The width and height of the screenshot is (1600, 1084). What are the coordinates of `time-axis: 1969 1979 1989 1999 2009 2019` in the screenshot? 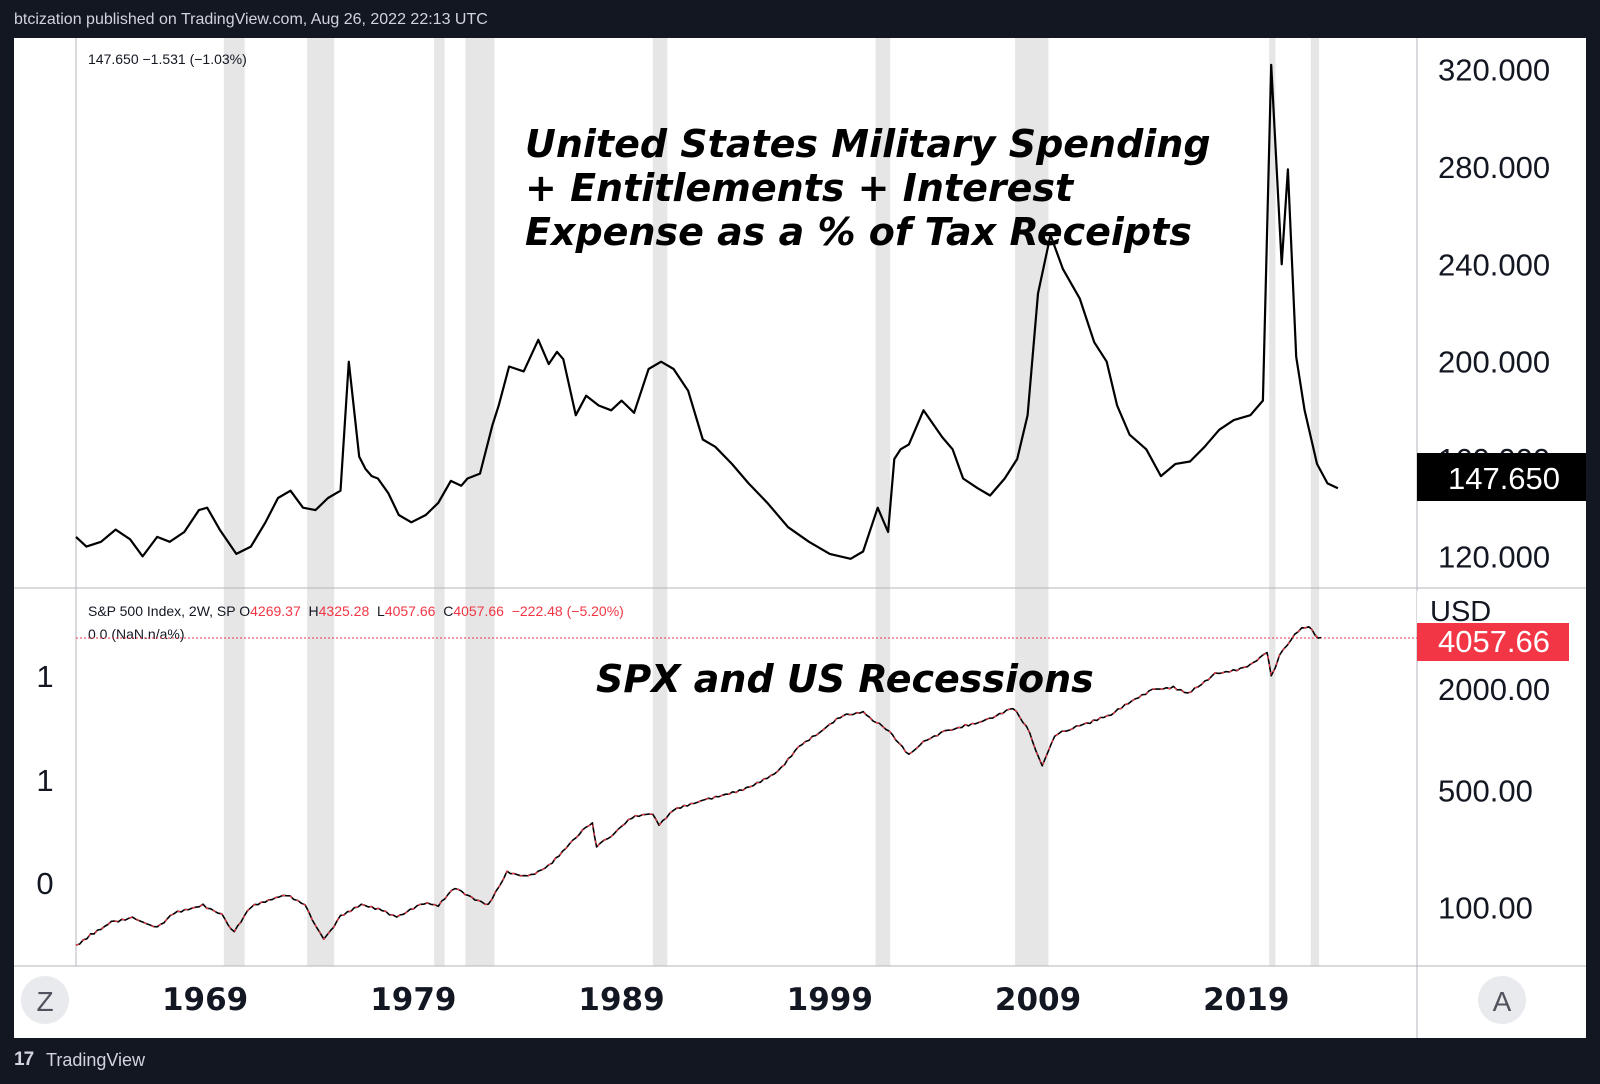 It's located at (725, 1000).